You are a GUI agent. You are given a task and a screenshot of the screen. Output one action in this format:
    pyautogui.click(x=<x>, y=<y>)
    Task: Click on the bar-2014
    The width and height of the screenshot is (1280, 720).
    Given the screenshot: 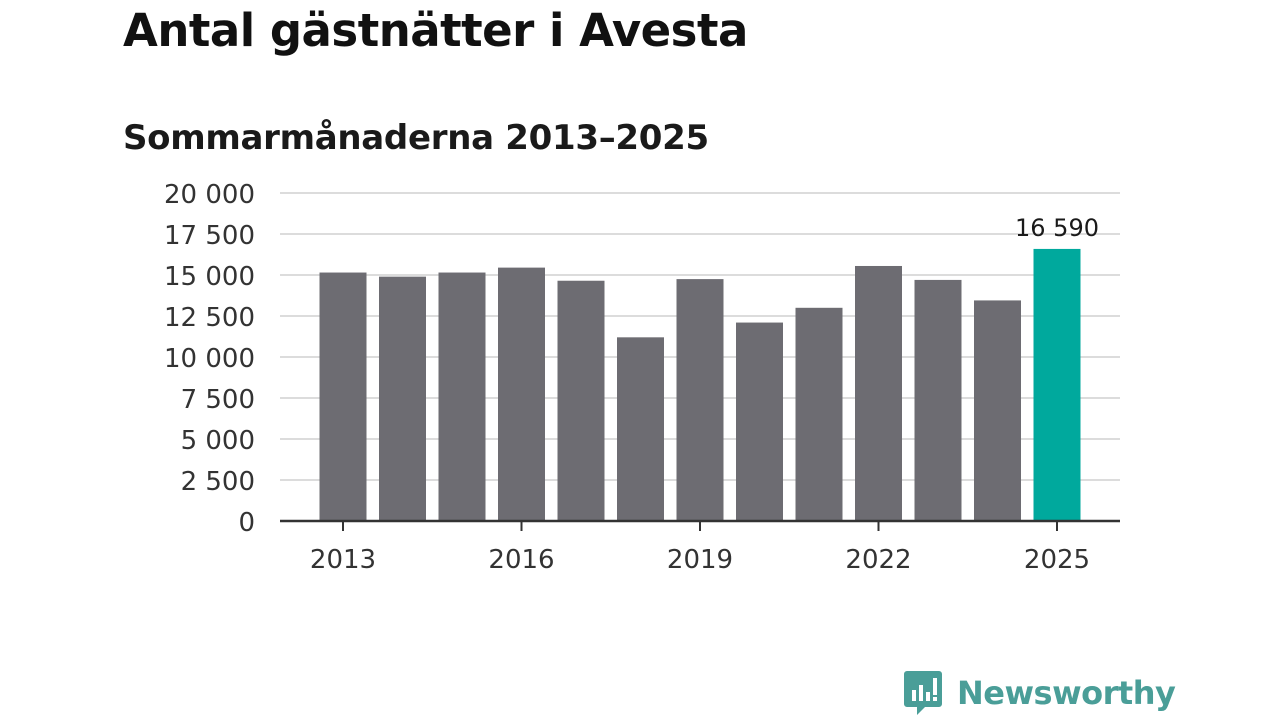 What is the action you would take?
    pyautogui.click(x=402, y=398)
    